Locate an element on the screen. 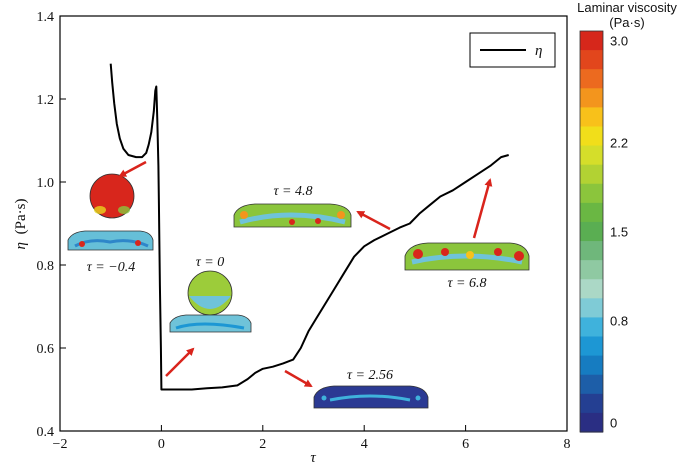 The width and height of the screenshot is (685, 470). x-tick-label: 4 is located at coordinates (364, 444).